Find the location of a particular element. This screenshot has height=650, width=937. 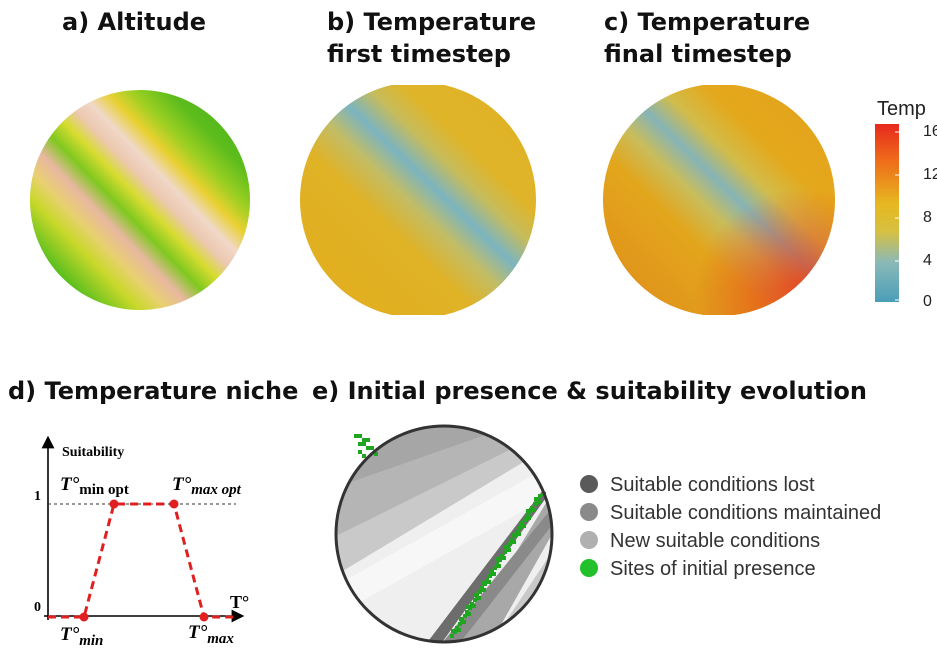

temp-tick-4: 4 is located at coordinates (927, 260).